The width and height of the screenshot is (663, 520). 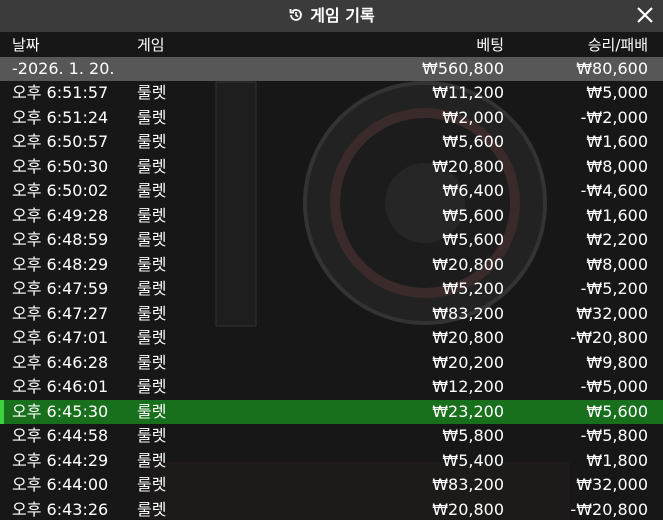 I want to click on bet: ₩12,200, so click(x=468, y=386).